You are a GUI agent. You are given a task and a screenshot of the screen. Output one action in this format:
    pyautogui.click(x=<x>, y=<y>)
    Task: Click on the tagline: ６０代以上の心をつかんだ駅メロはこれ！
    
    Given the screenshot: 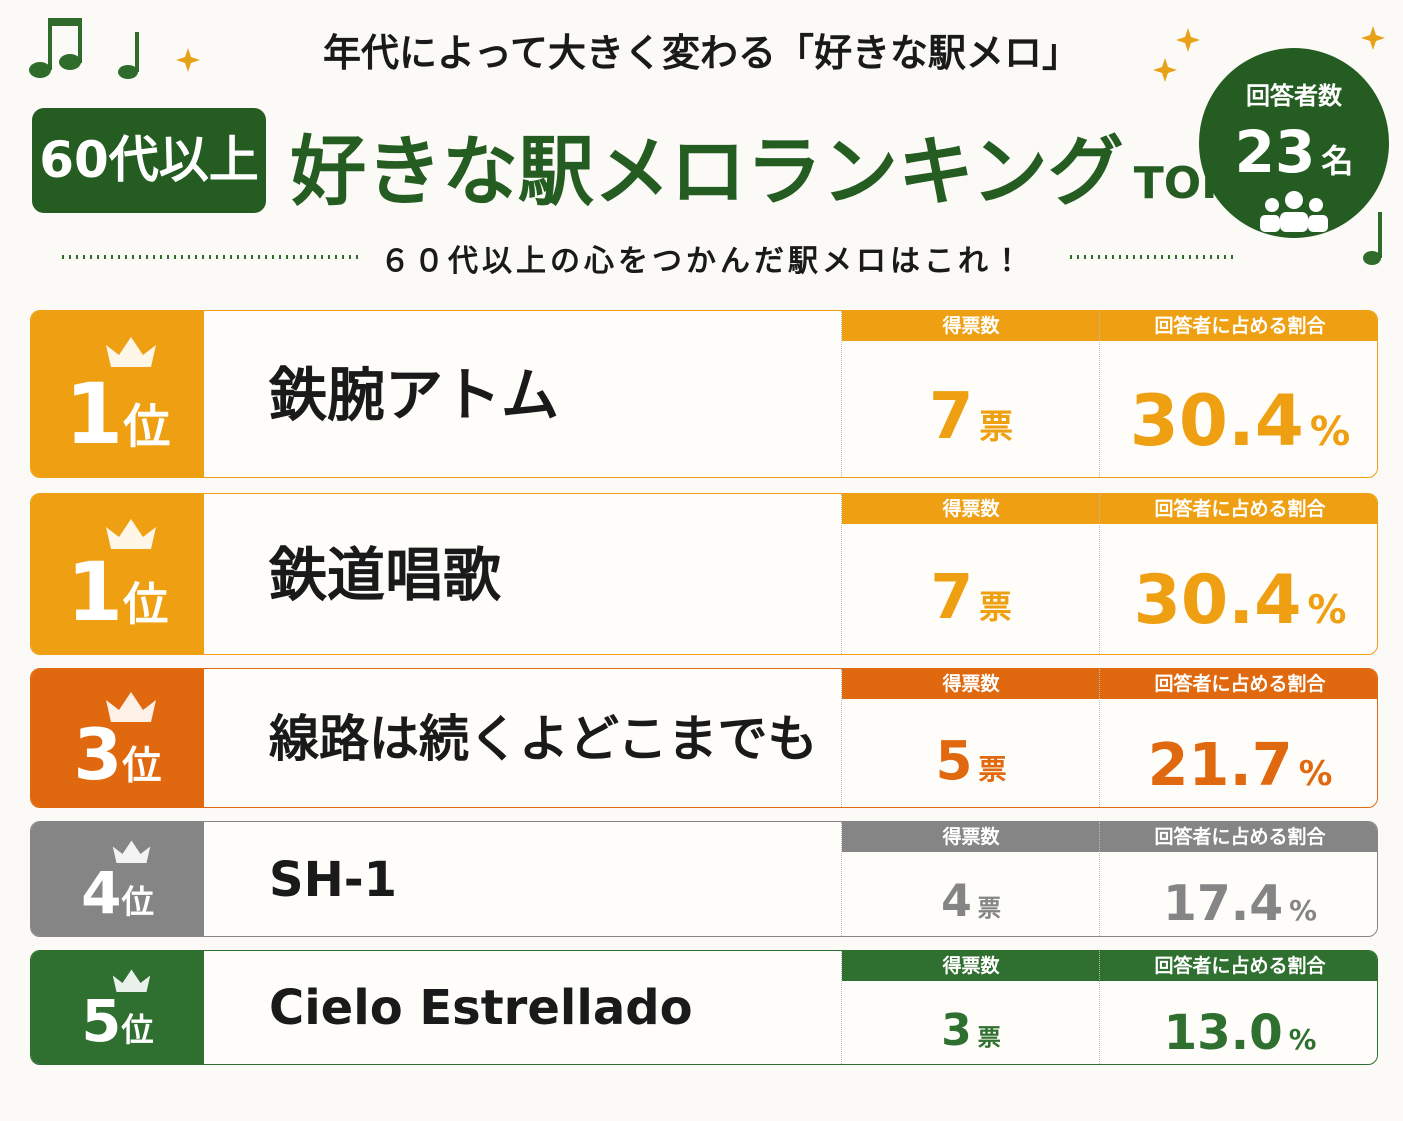 What is the action you would take?
    pyautogui.click(x=703, y=261)
    